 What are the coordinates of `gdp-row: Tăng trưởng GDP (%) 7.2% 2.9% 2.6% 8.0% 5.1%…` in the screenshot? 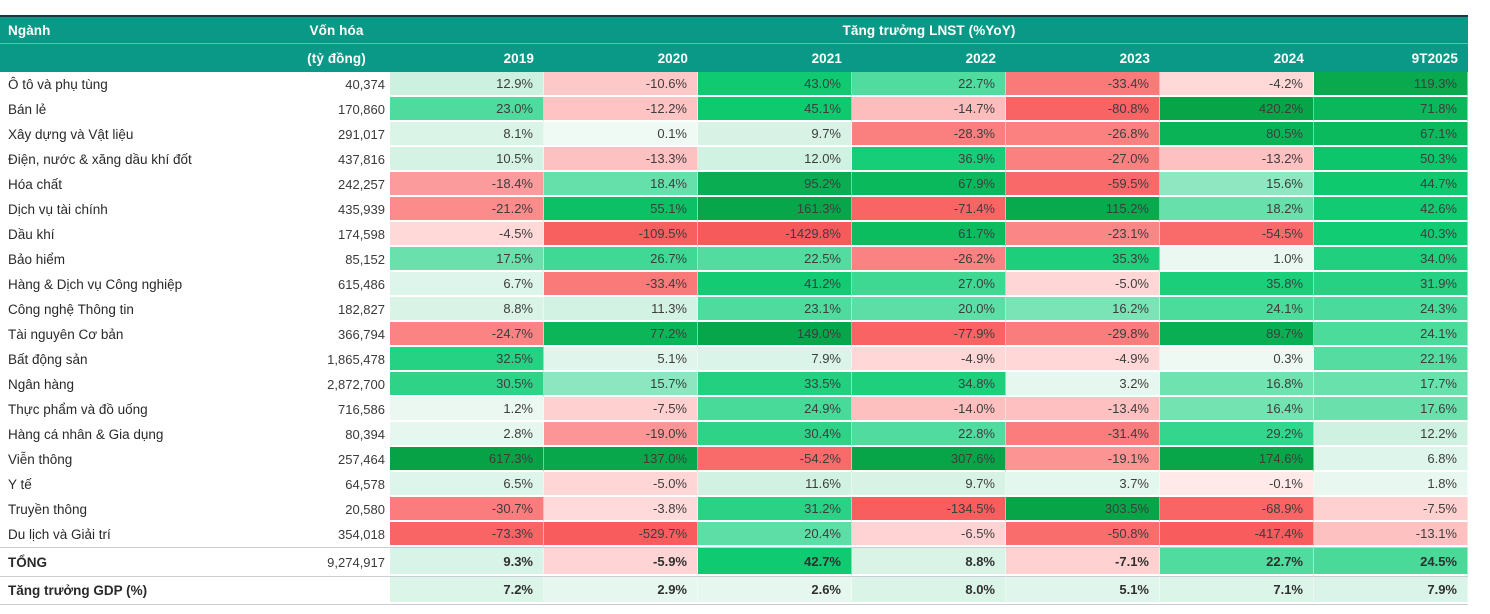 It's located at (734, 590).